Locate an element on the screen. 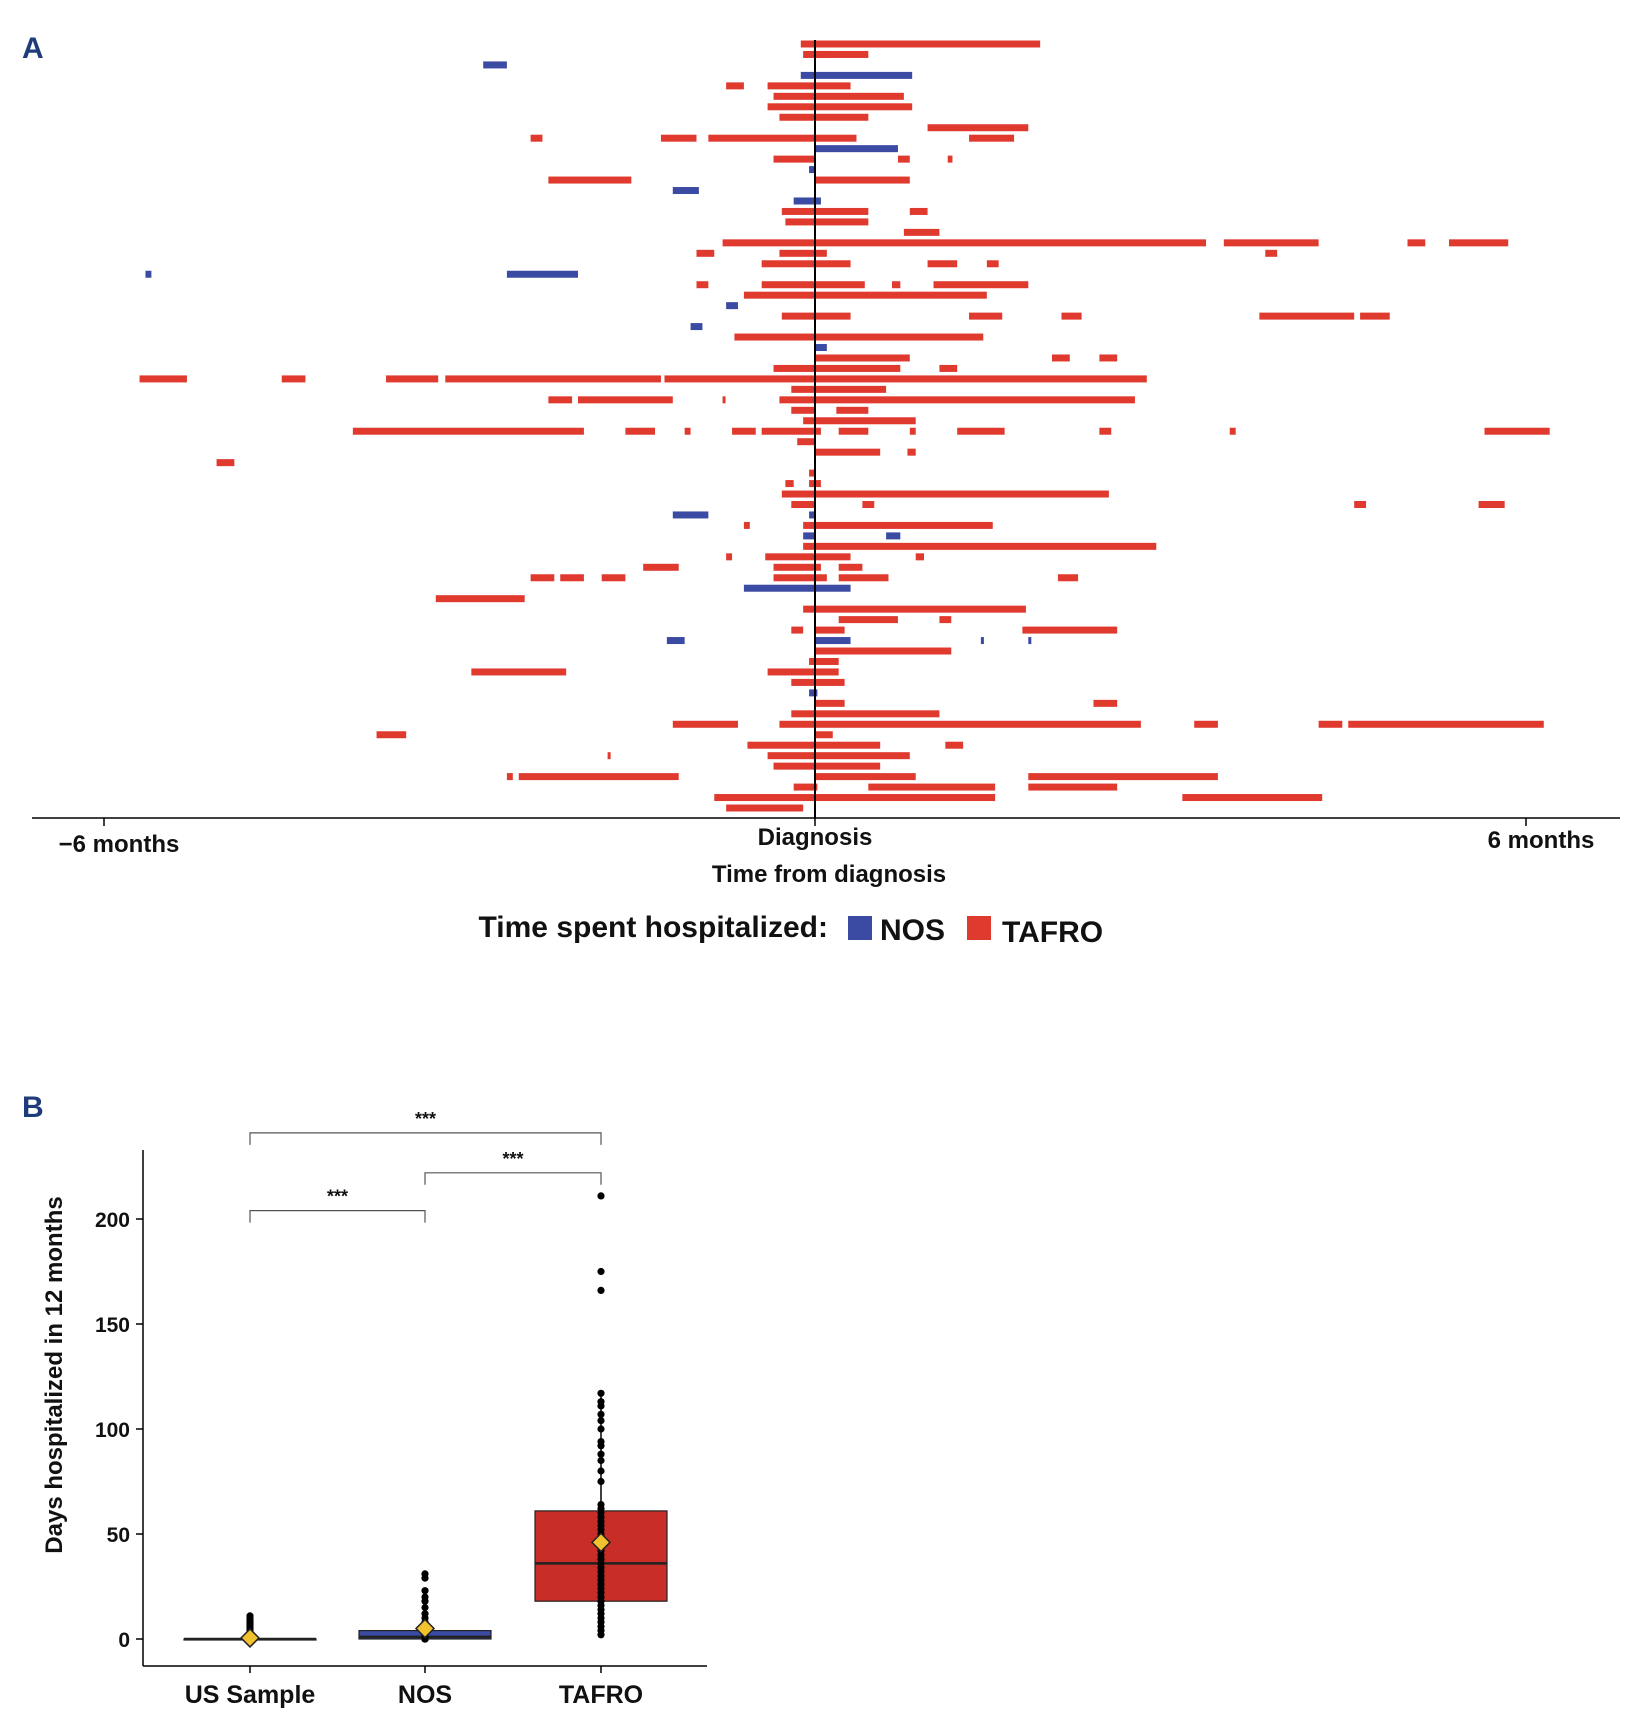 The height and width of the screenshot is (1725, 1641). panel-b-ylabel: Days hospitalized in 12 months is located at coordinates (54, 1374).